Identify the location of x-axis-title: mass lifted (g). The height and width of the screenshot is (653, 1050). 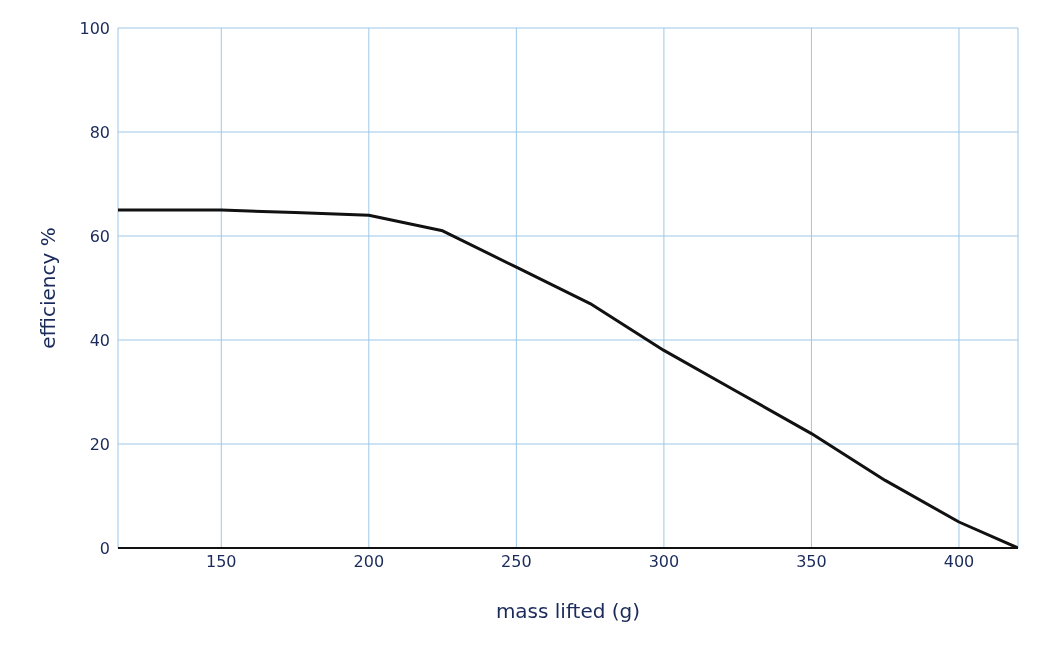
(568, 611).